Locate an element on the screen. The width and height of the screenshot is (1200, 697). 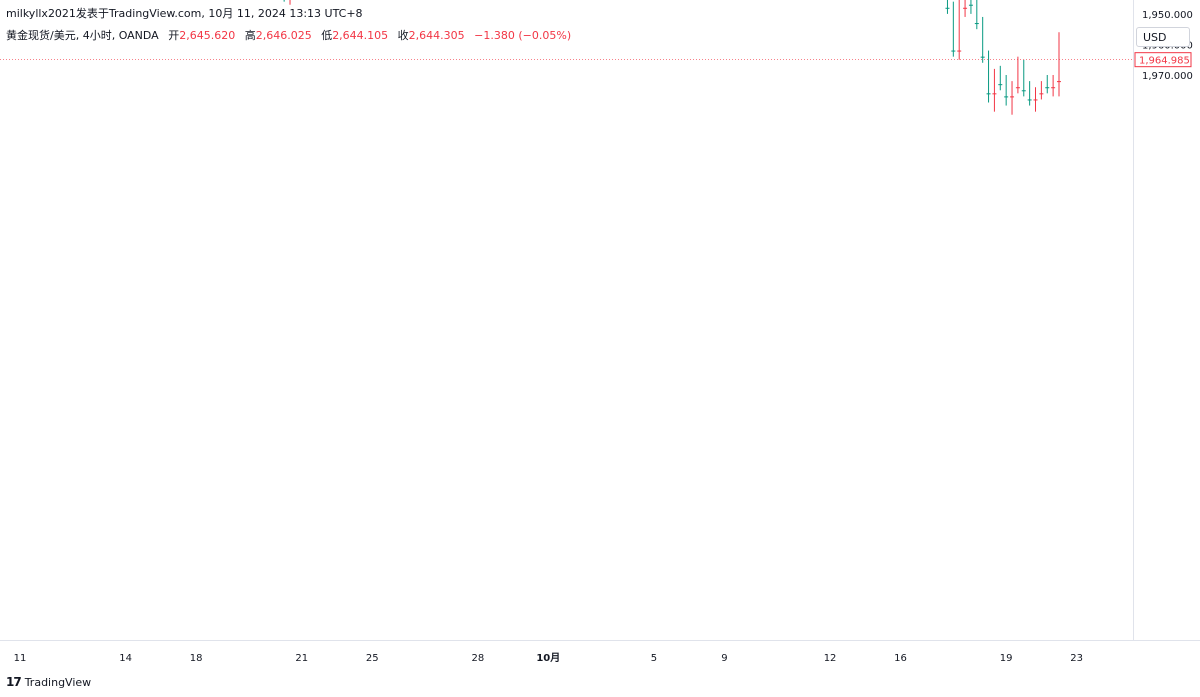
close-label: 收 is located at coordinates (403, 35).